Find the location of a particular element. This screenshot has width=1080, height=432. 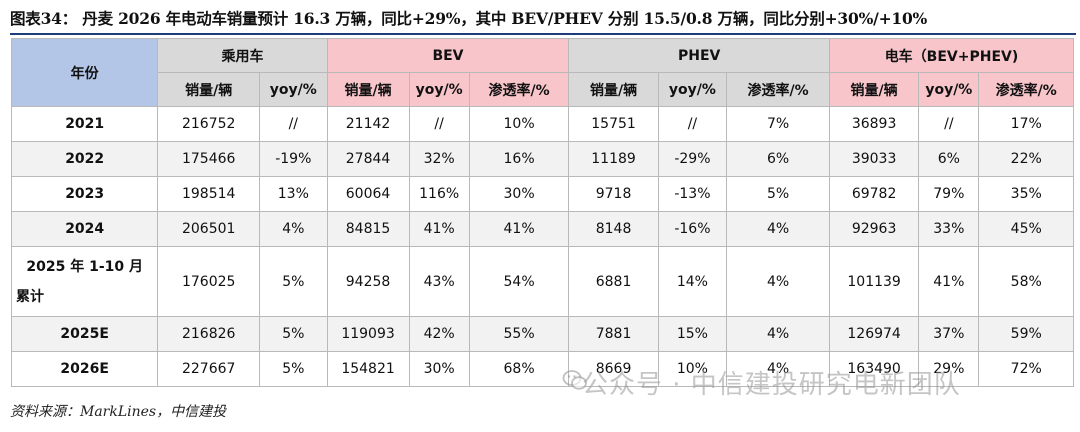

table-cell: 119093 is located at coordinates (368, 334).